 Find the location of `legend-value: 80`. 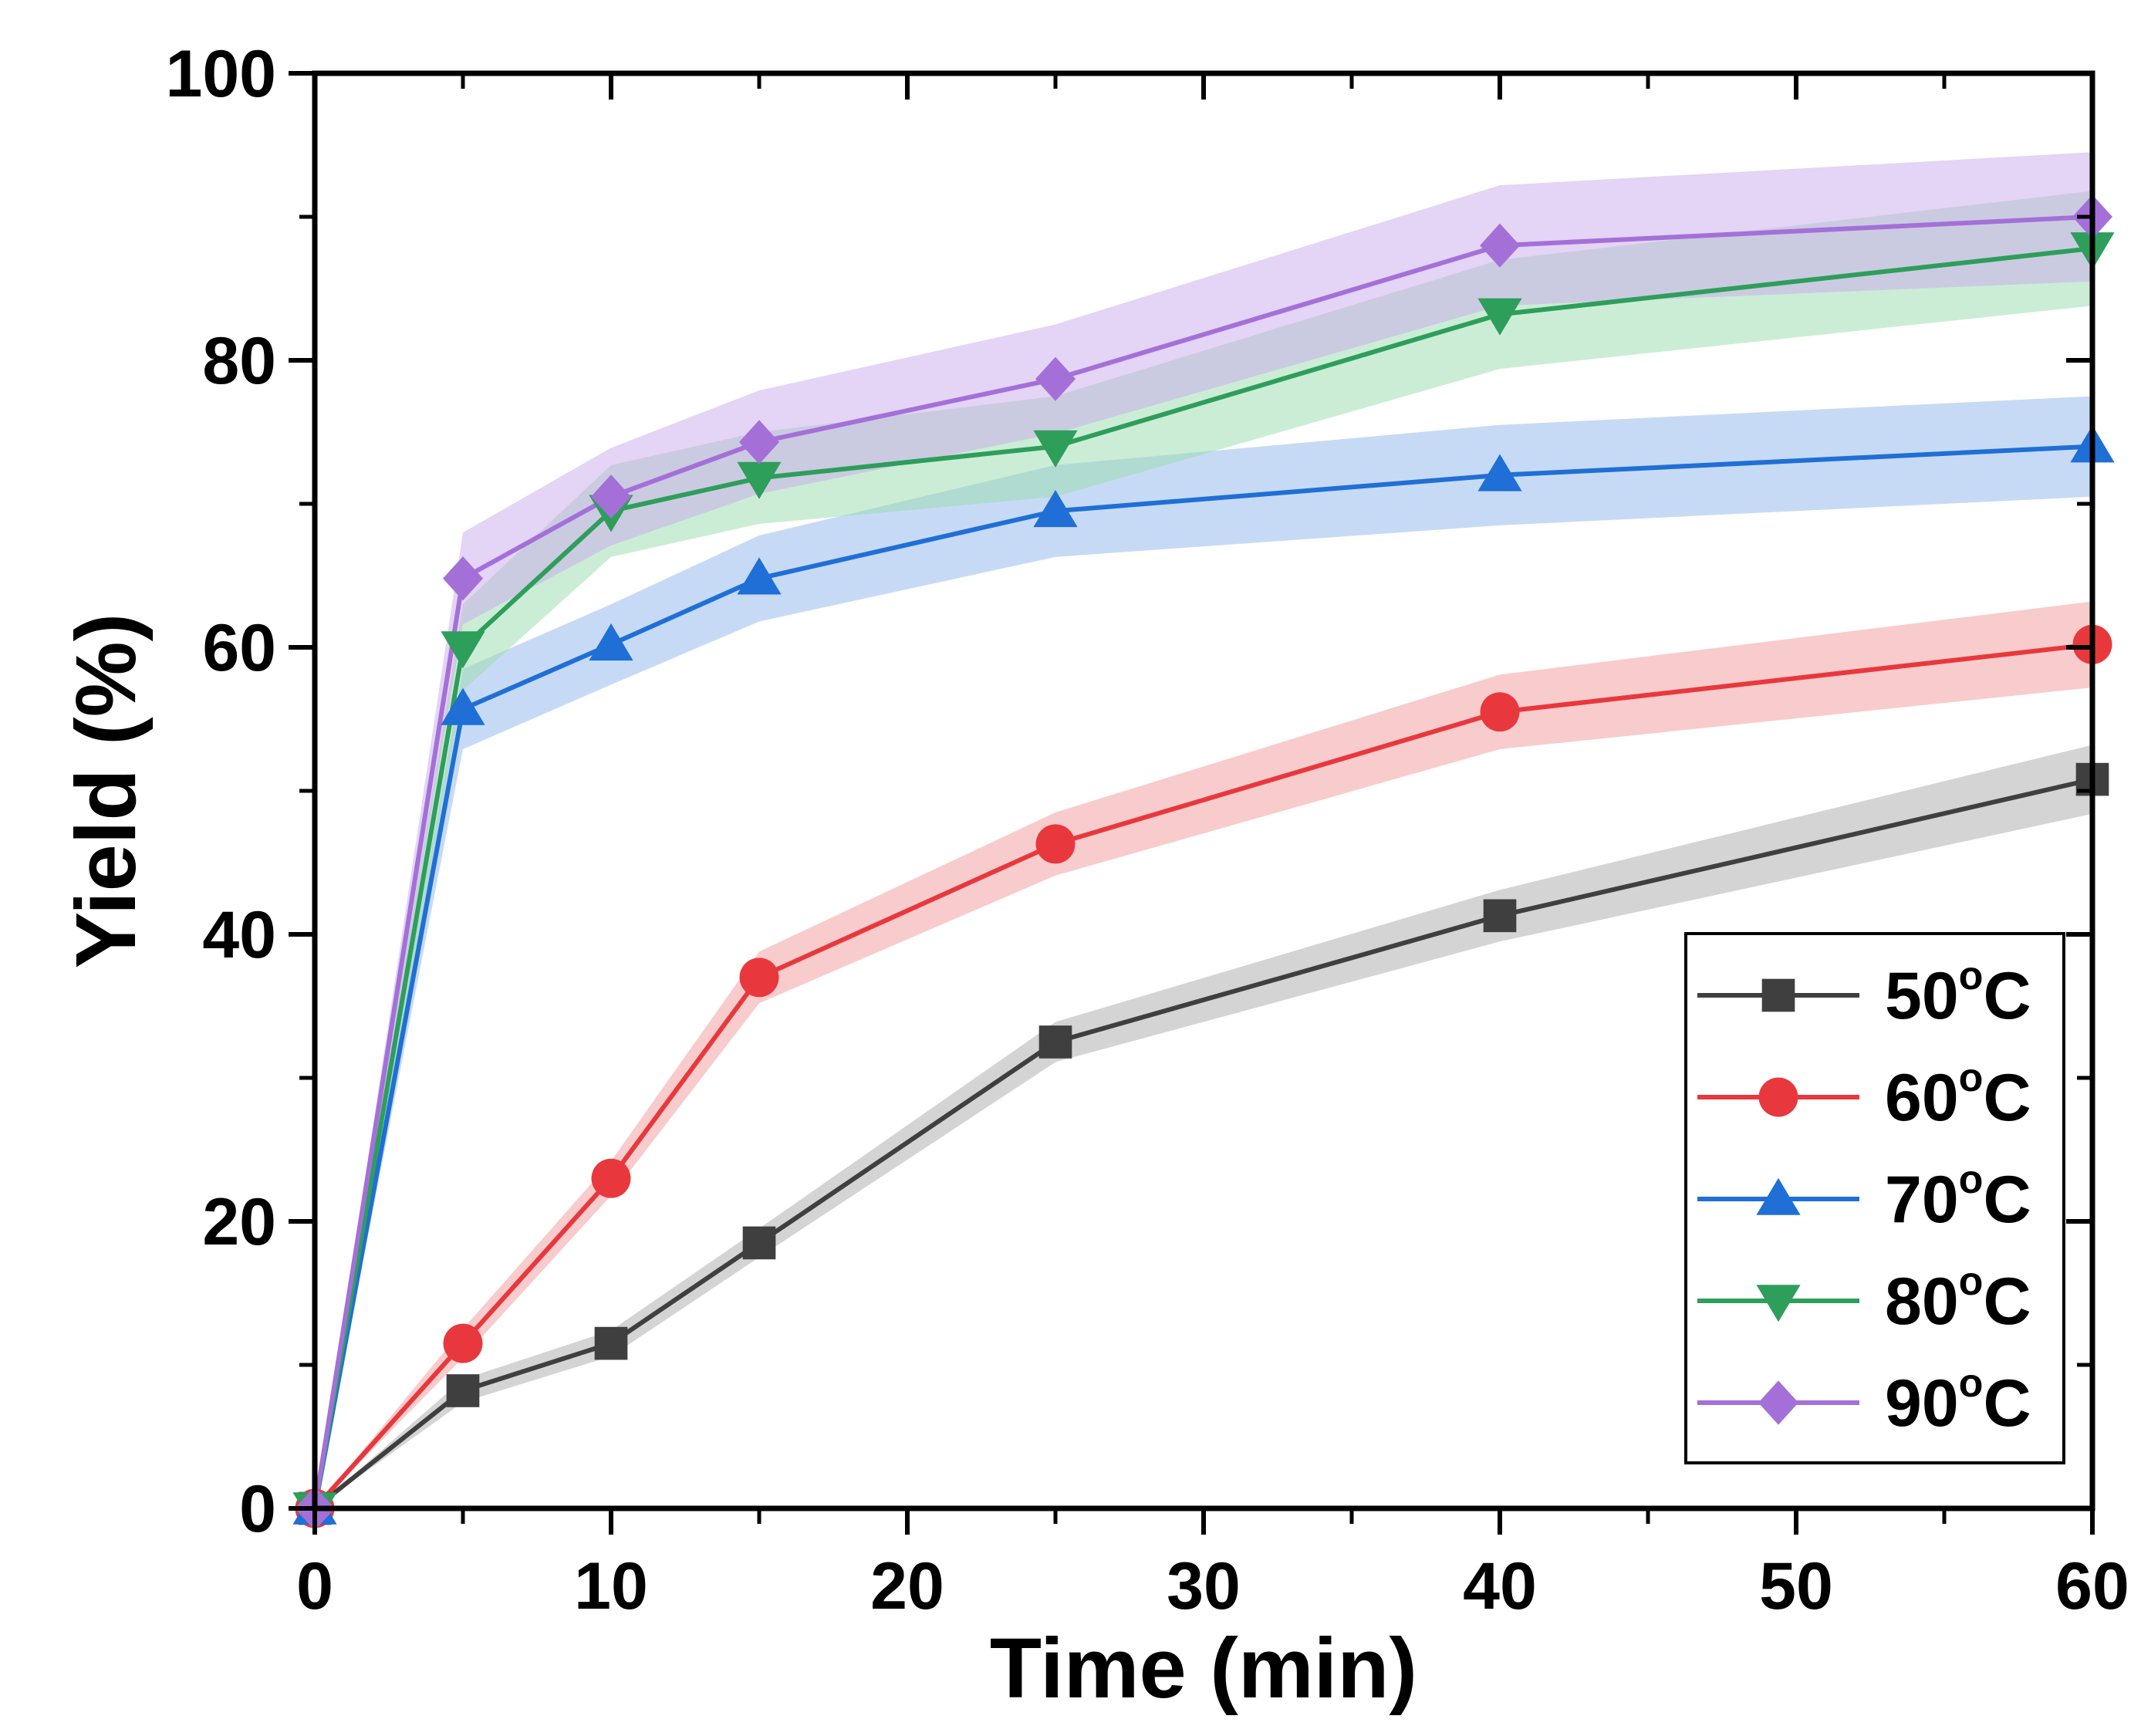

legend-value: 80 is located at coordinates (1922, 1302).